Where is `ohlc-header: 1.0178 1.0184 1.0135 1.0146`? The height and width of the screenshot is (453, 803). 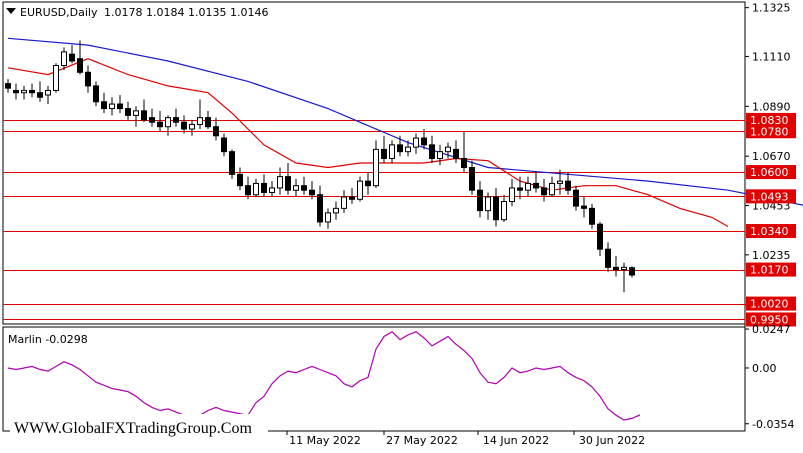
ohlc-header: 1.0178 1.0184 1.0135 1.0146 is located at coordinates (186, 12).